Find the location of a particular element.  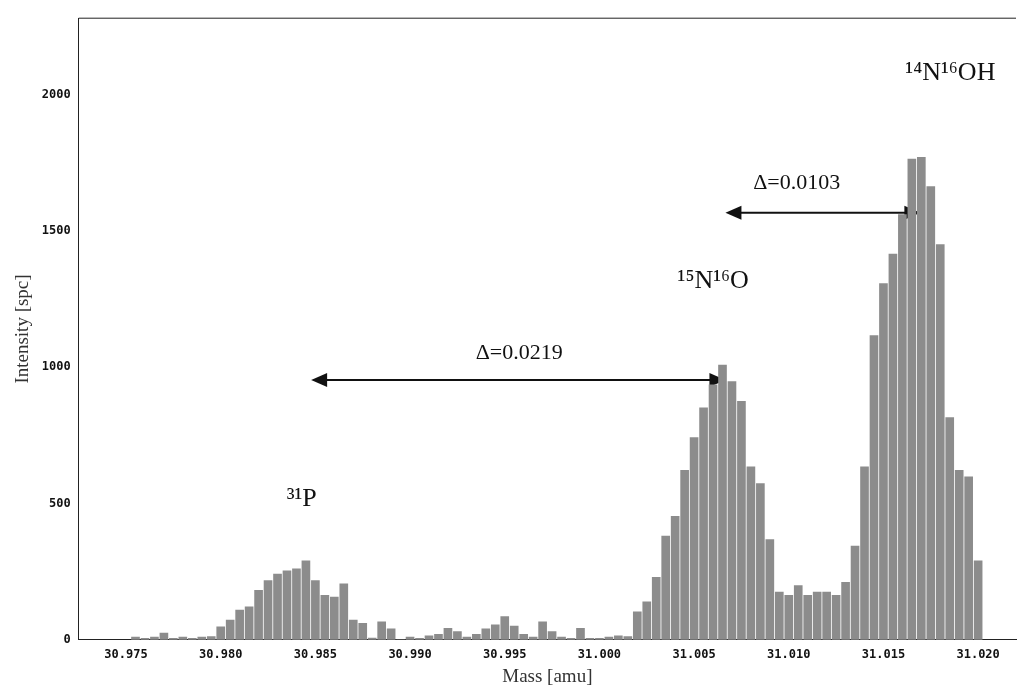

y-tick-label: 500 is located at coordinates (60, 502).